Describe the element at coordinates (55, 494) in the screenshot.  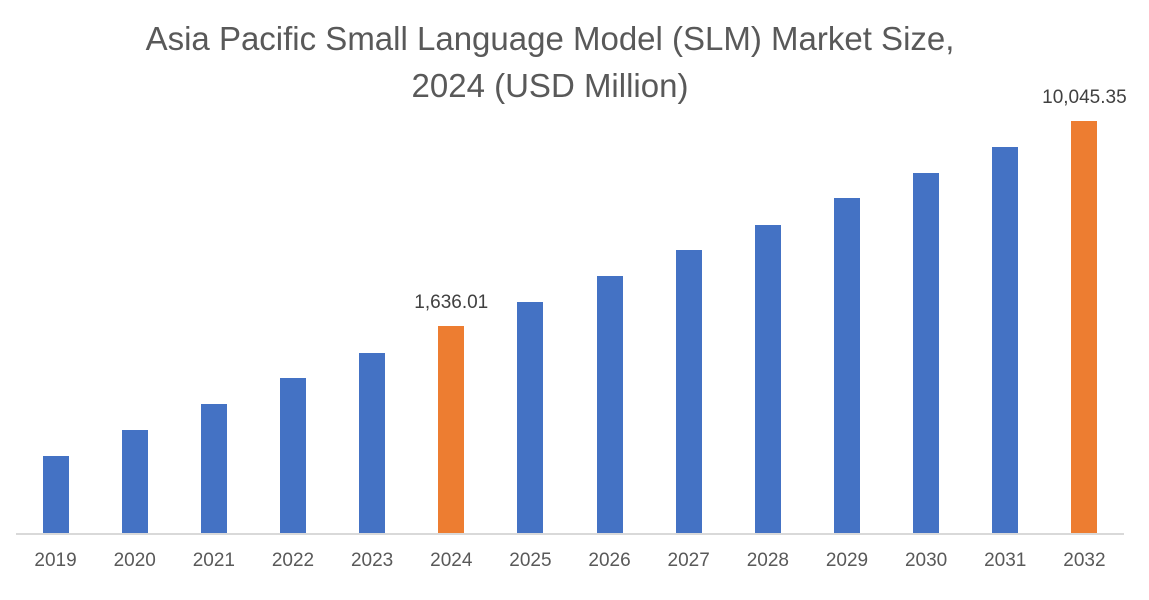
I see `bar-2019` at that location.